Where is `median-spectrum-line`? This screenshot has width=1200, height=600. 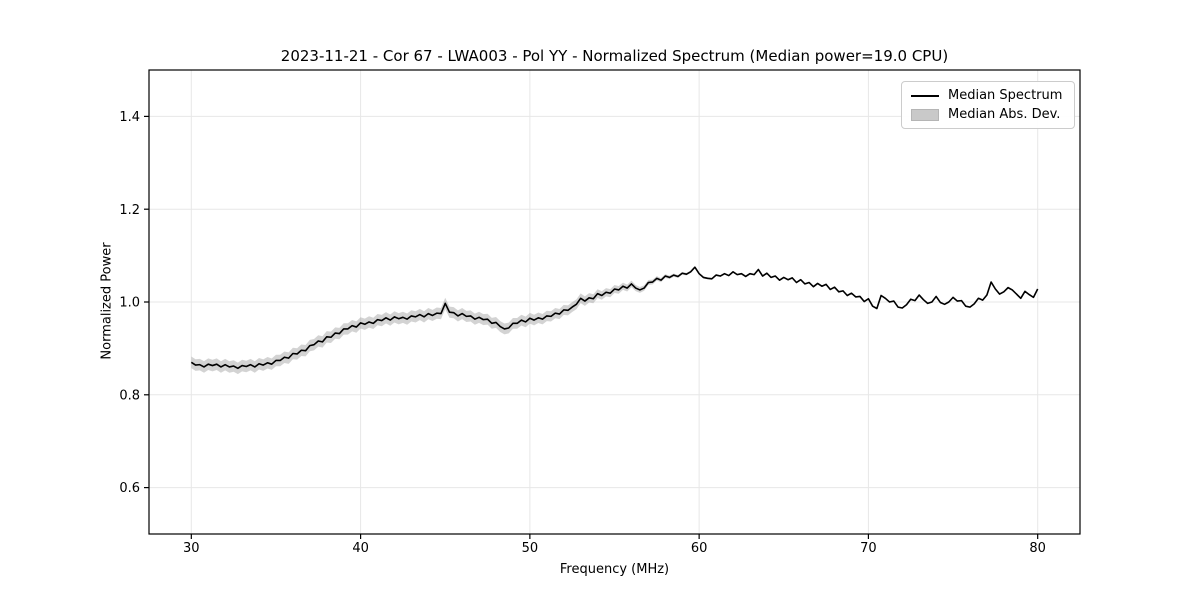 median-spectrum-line is located at coordinates (614, 318).